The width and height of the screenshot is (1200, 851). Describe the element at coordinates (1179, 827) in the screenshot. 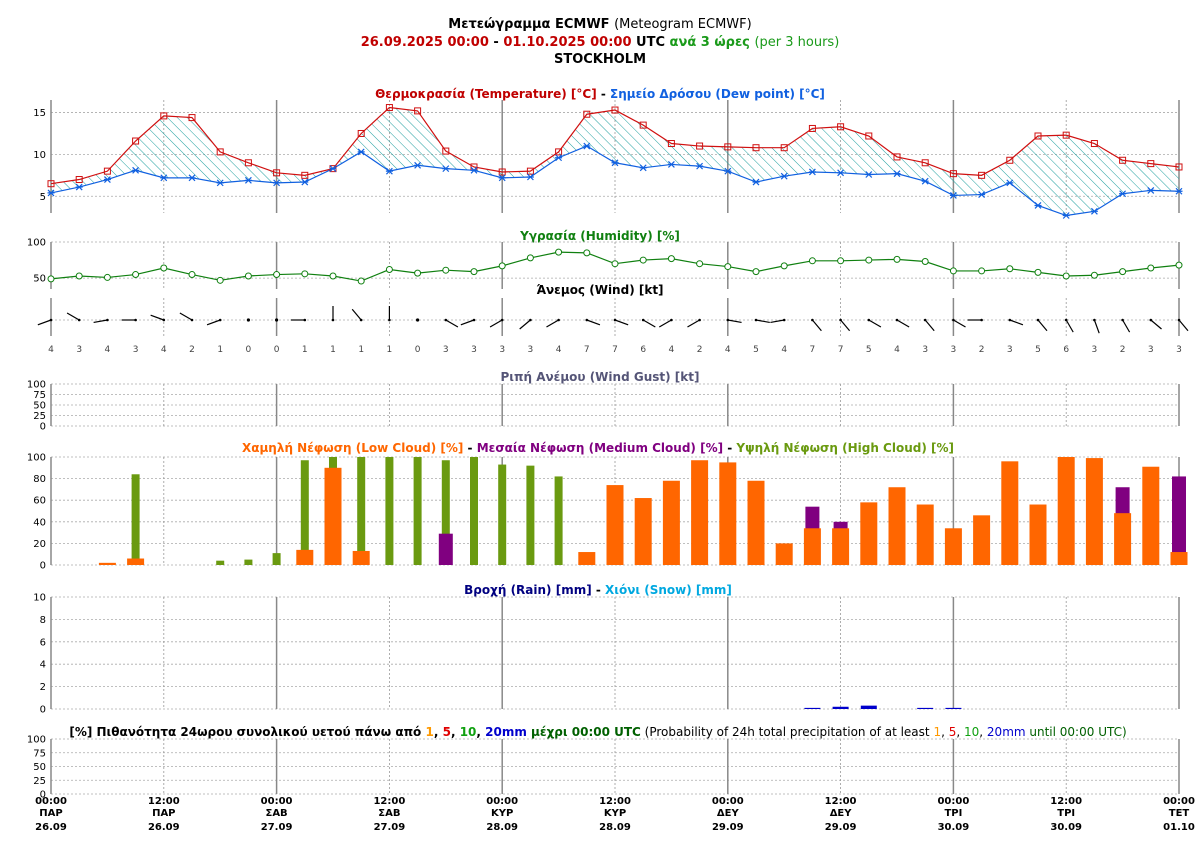

I see `x-tick-date: 01.10` at that location.